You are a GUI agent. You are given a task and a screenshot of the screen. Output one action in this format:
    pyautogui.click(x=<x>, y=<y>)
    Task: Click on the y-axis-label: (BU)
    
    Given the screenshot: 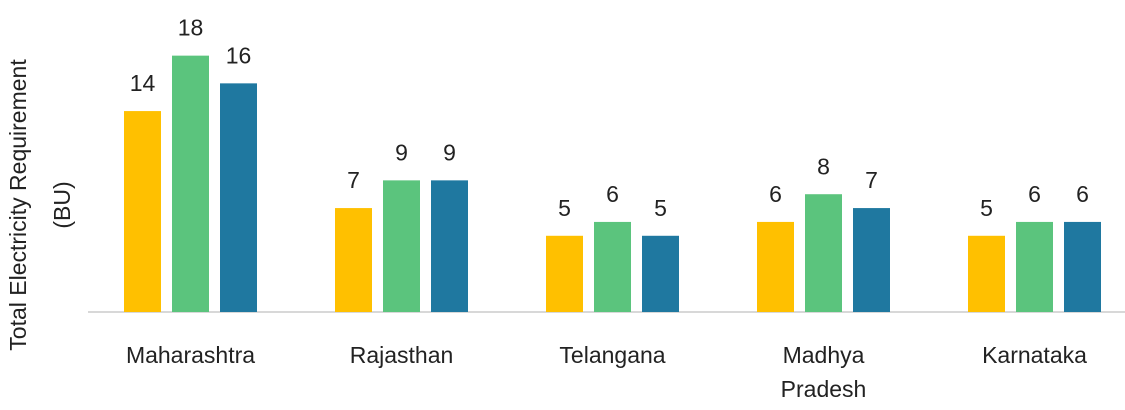 What is the action you would take?
    pyautogui.click(x=62, y=204)
    